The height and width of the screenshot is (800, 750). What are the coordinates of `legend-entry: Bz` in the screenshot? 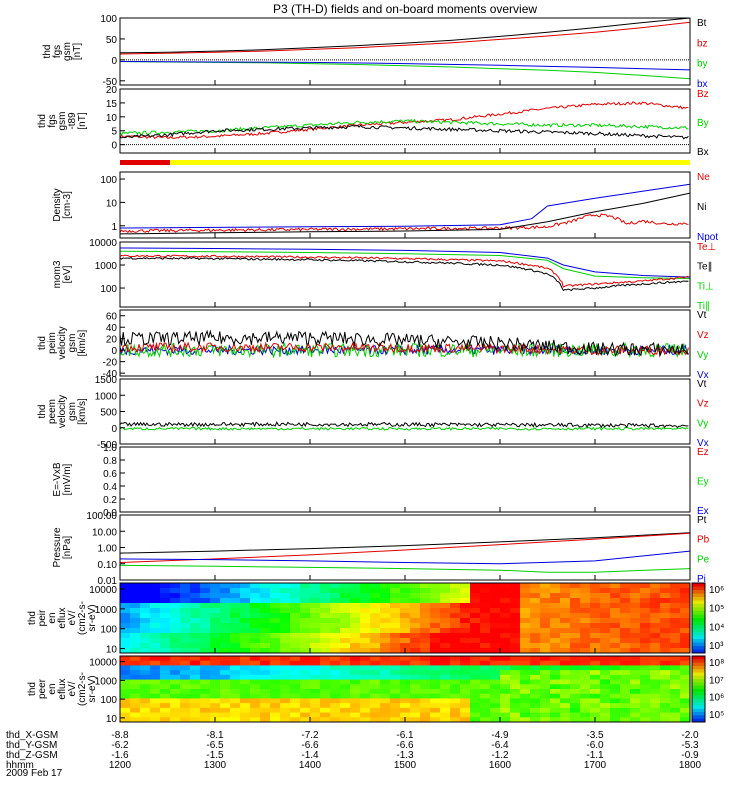 It's located at (703, 94).